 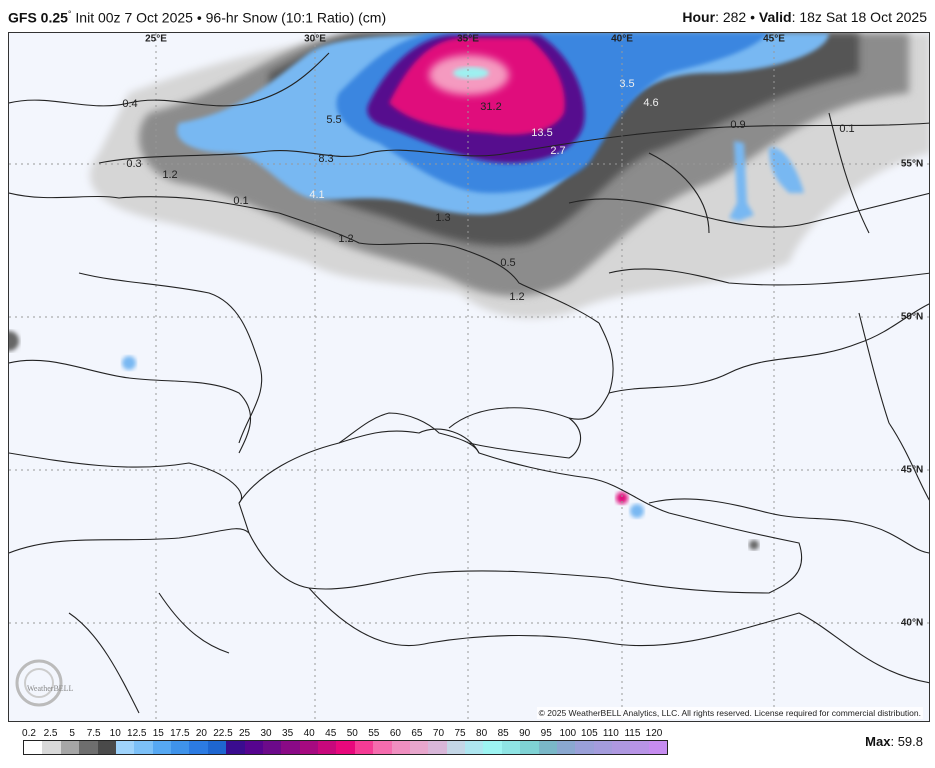 I want to click on border-moldova, so click(x=170, y=358).